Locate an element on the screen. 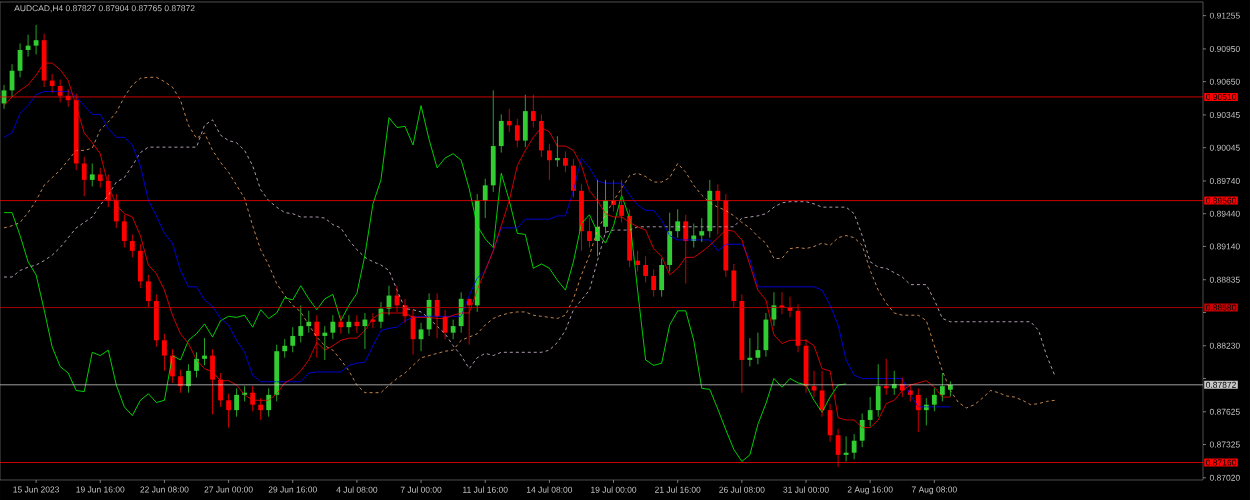 The width and height of the screenshot is (1250, 500). y-tick-label: 0.89740 is located at coordinates (1224, 180).